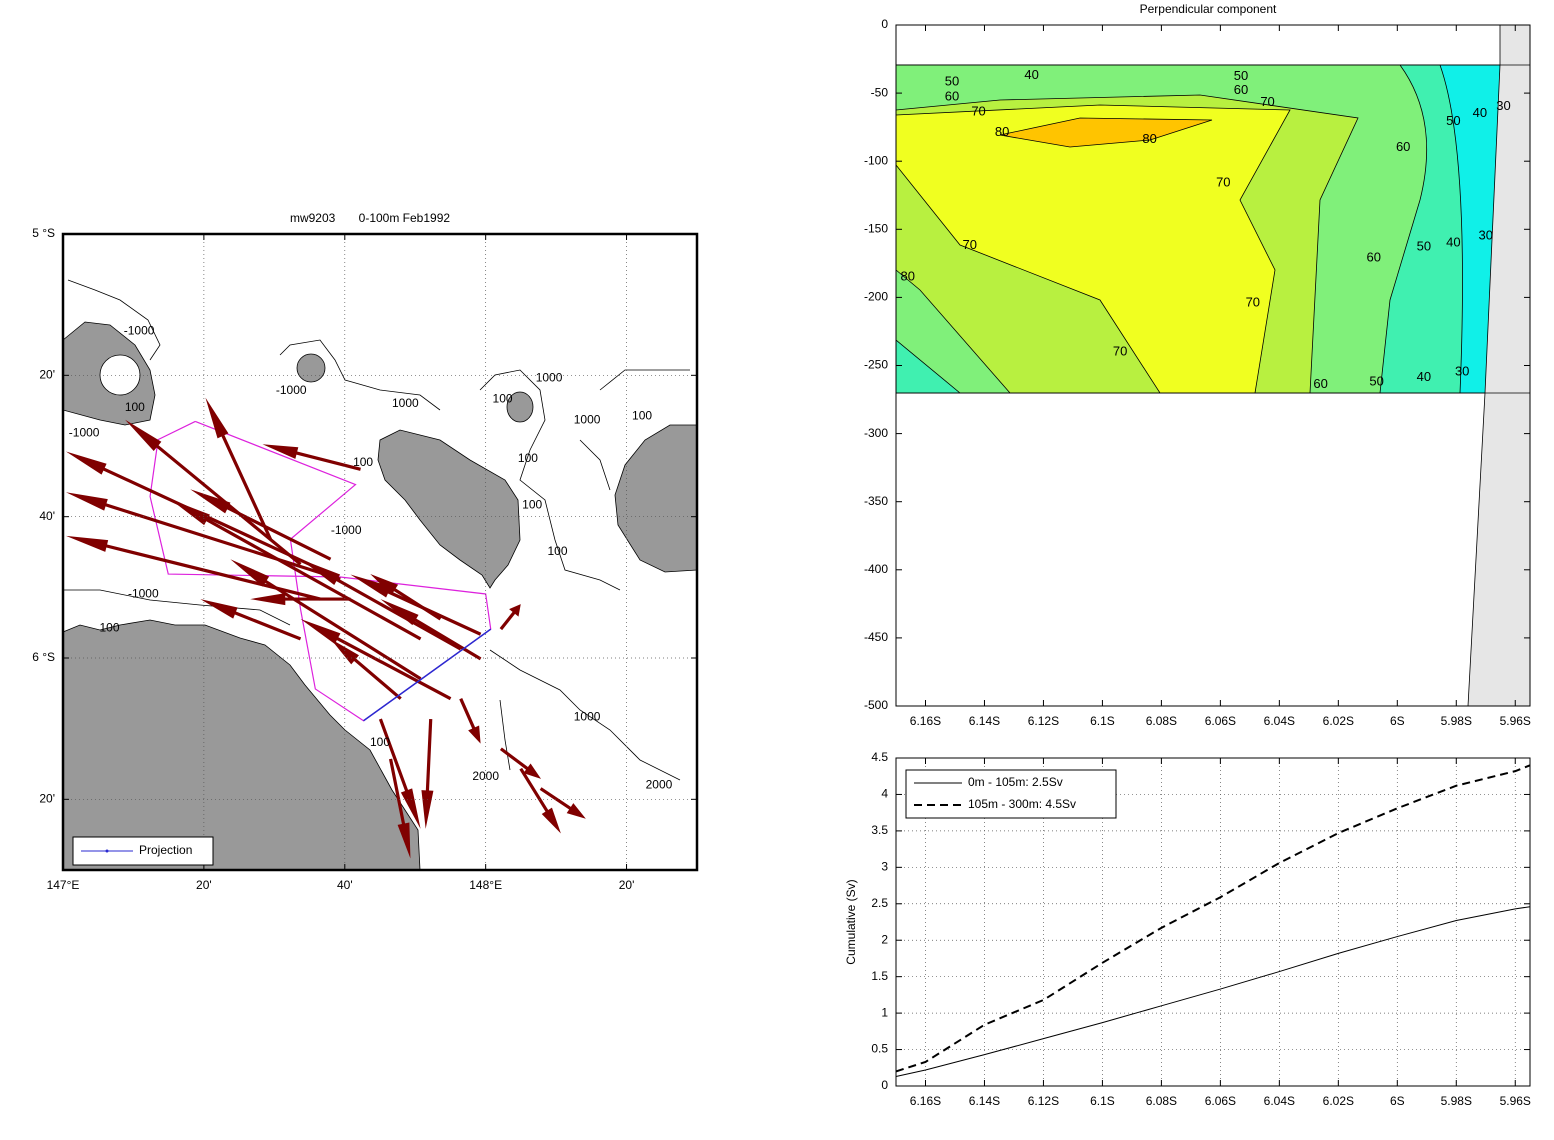 The width and height of the screenshot is (1554, 1140). What do you see at coordinates (345, 885) in the screenshot?
I see `x-tick-label: 40'` at bounding box center [345, 885].